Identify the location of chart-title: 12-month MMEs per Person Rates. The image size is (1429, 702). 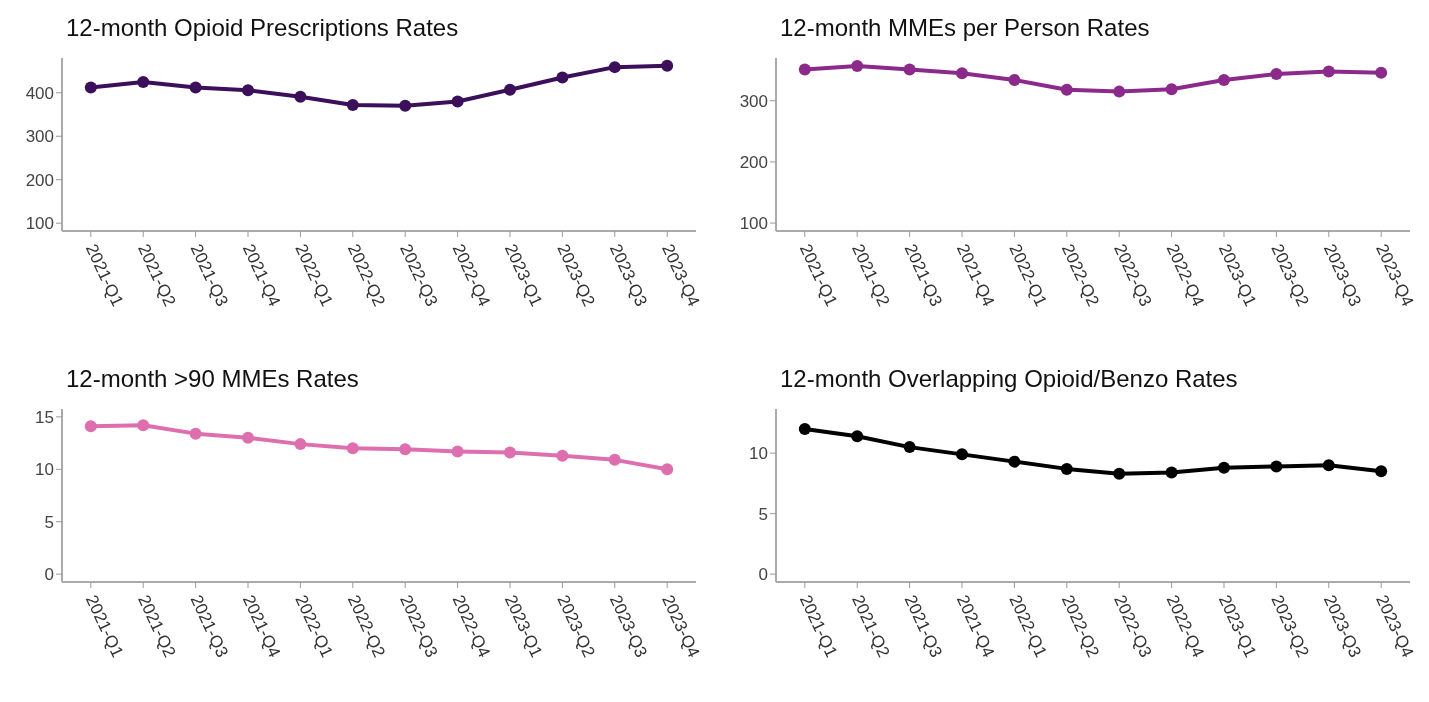
(965, 28).